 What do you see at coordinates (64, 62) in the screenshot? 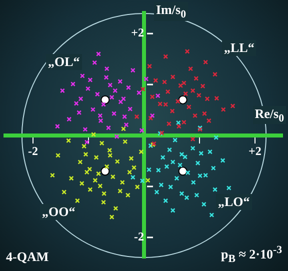
I see `annotation: „OL“` at bounding box center [64, 62].